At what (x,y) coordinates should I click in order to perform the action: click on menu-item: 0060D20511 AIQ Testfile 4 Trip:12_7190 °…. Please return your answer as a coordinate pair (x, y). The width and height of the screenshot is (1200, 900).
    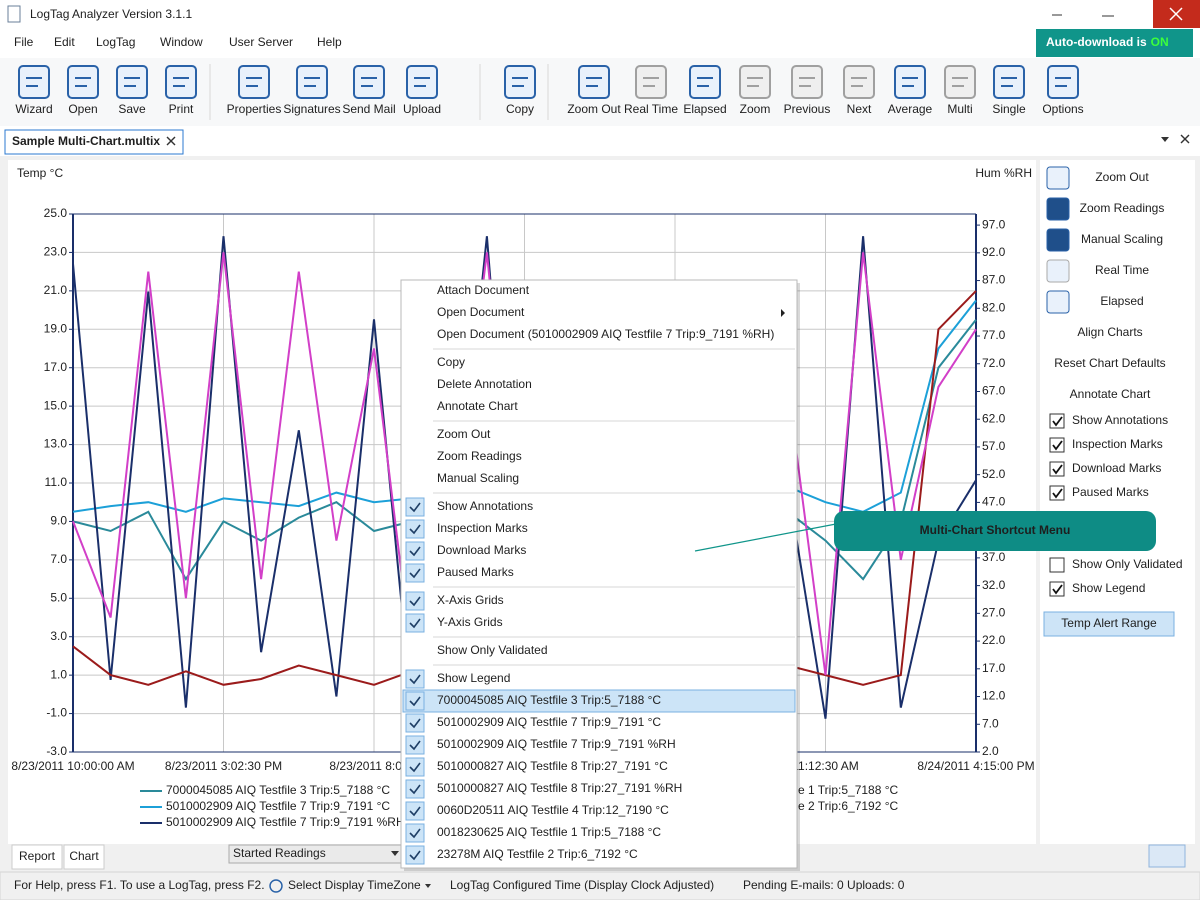
    Looking at the image, I should click on (537, 811).